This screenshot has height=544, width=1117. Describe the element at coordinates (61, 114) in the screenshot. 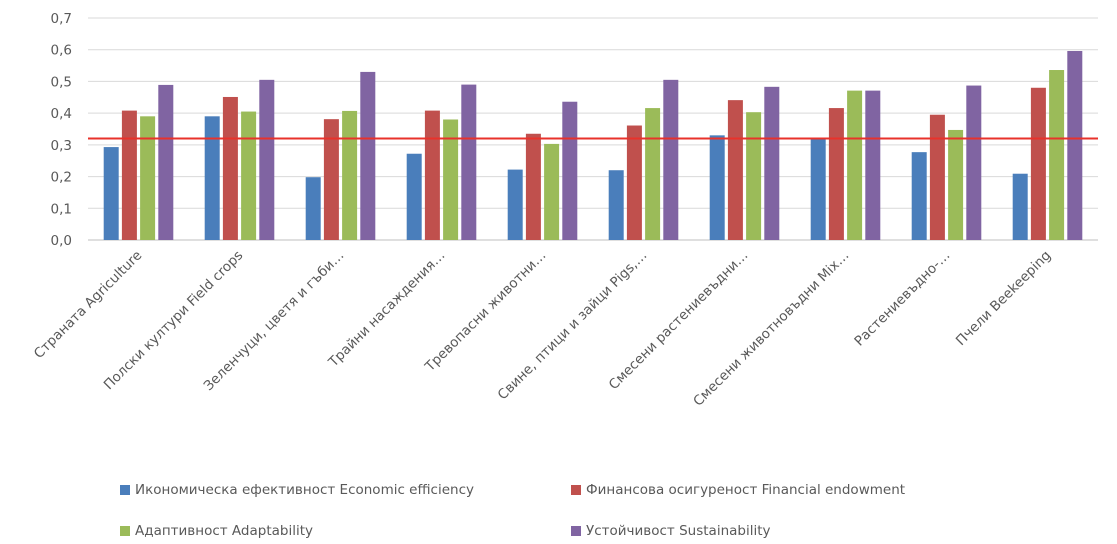

I see `y-tick-label: 0,4` at that location.